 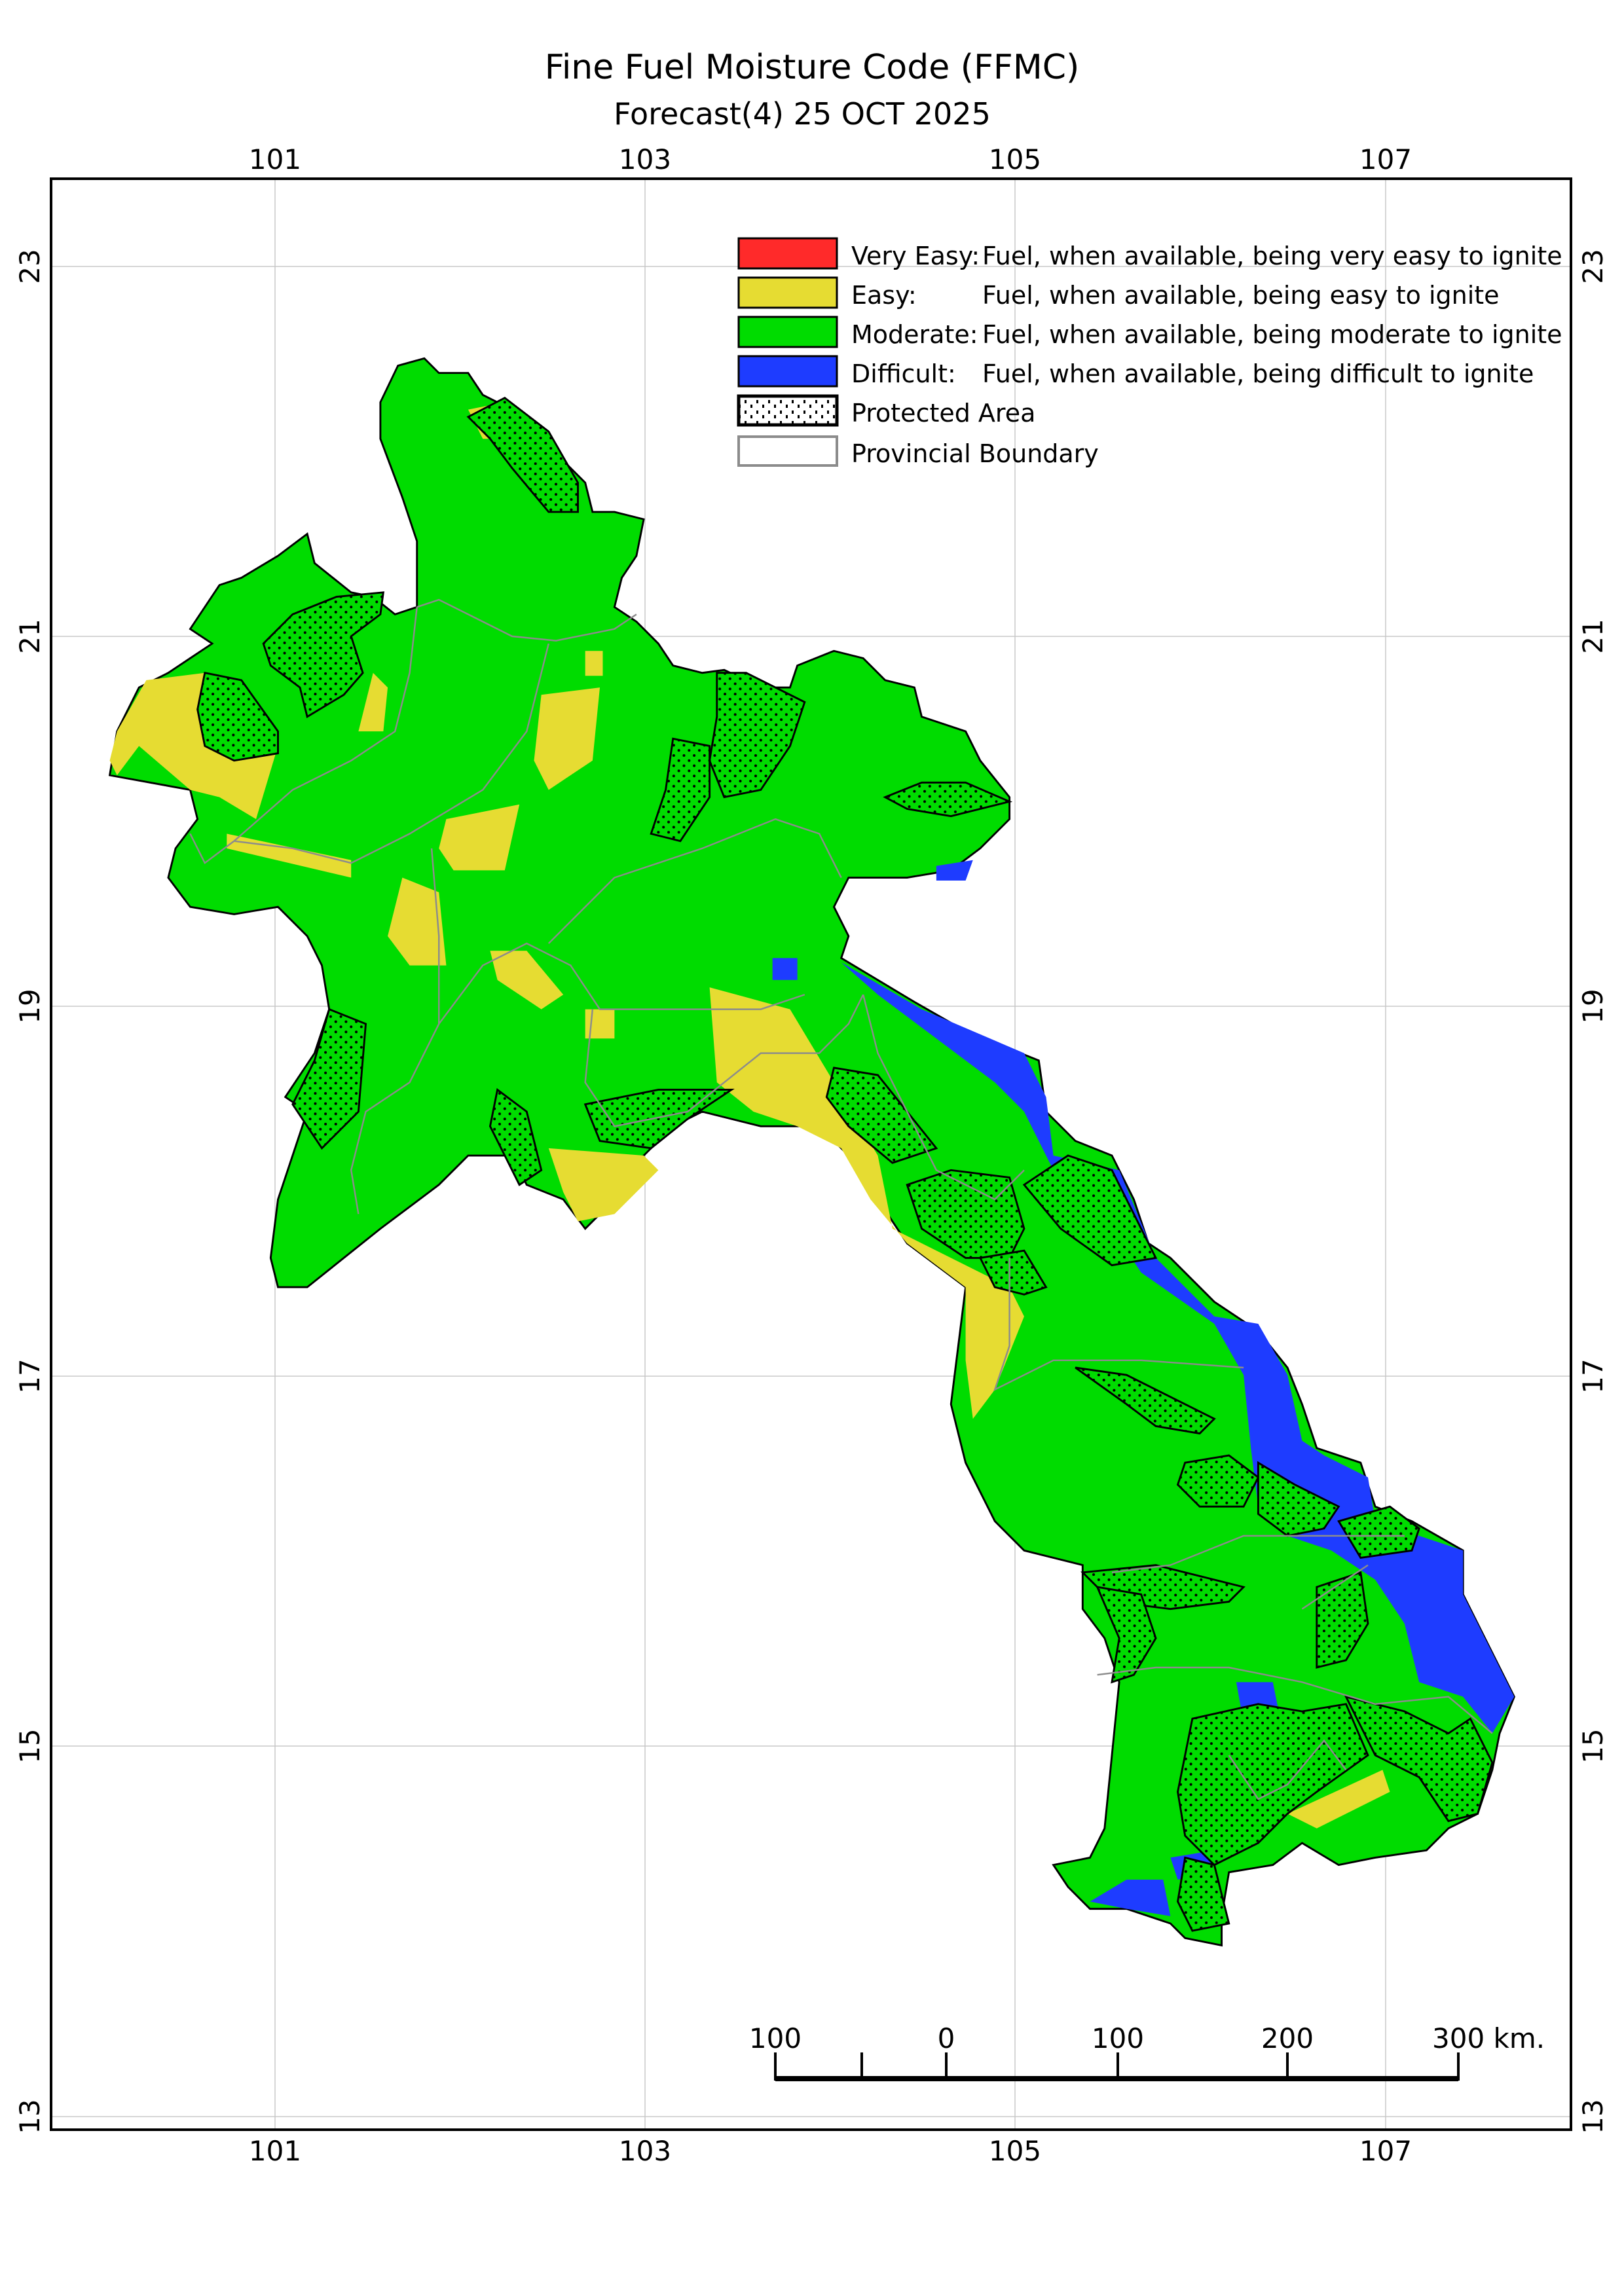 I want to click on legend-label: Very Easy:, so click(x=915, y=256).